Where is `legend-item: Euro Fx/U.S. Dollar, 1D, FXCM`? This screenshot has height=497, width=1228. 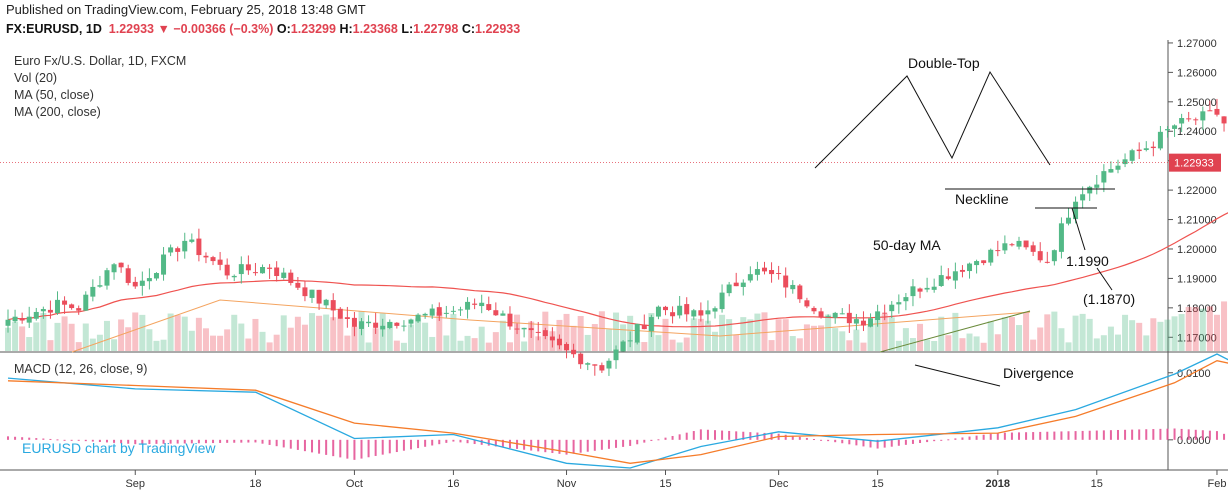
legend-item: Euro Fx/U.S. Dollar, 1D, FXCM is located at coordinates (100, 61).